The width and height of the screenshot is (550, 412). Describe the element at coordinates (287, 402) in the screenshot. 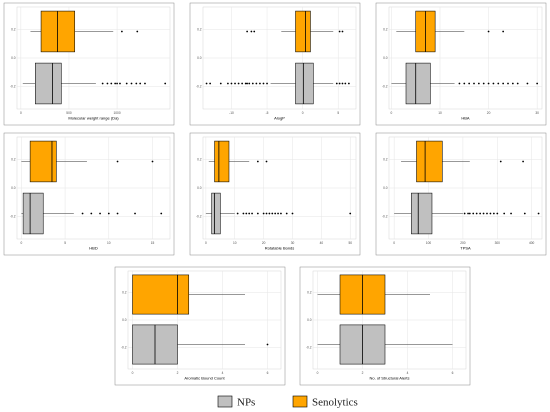

I see `legend: NPs Senolytics` at that location.